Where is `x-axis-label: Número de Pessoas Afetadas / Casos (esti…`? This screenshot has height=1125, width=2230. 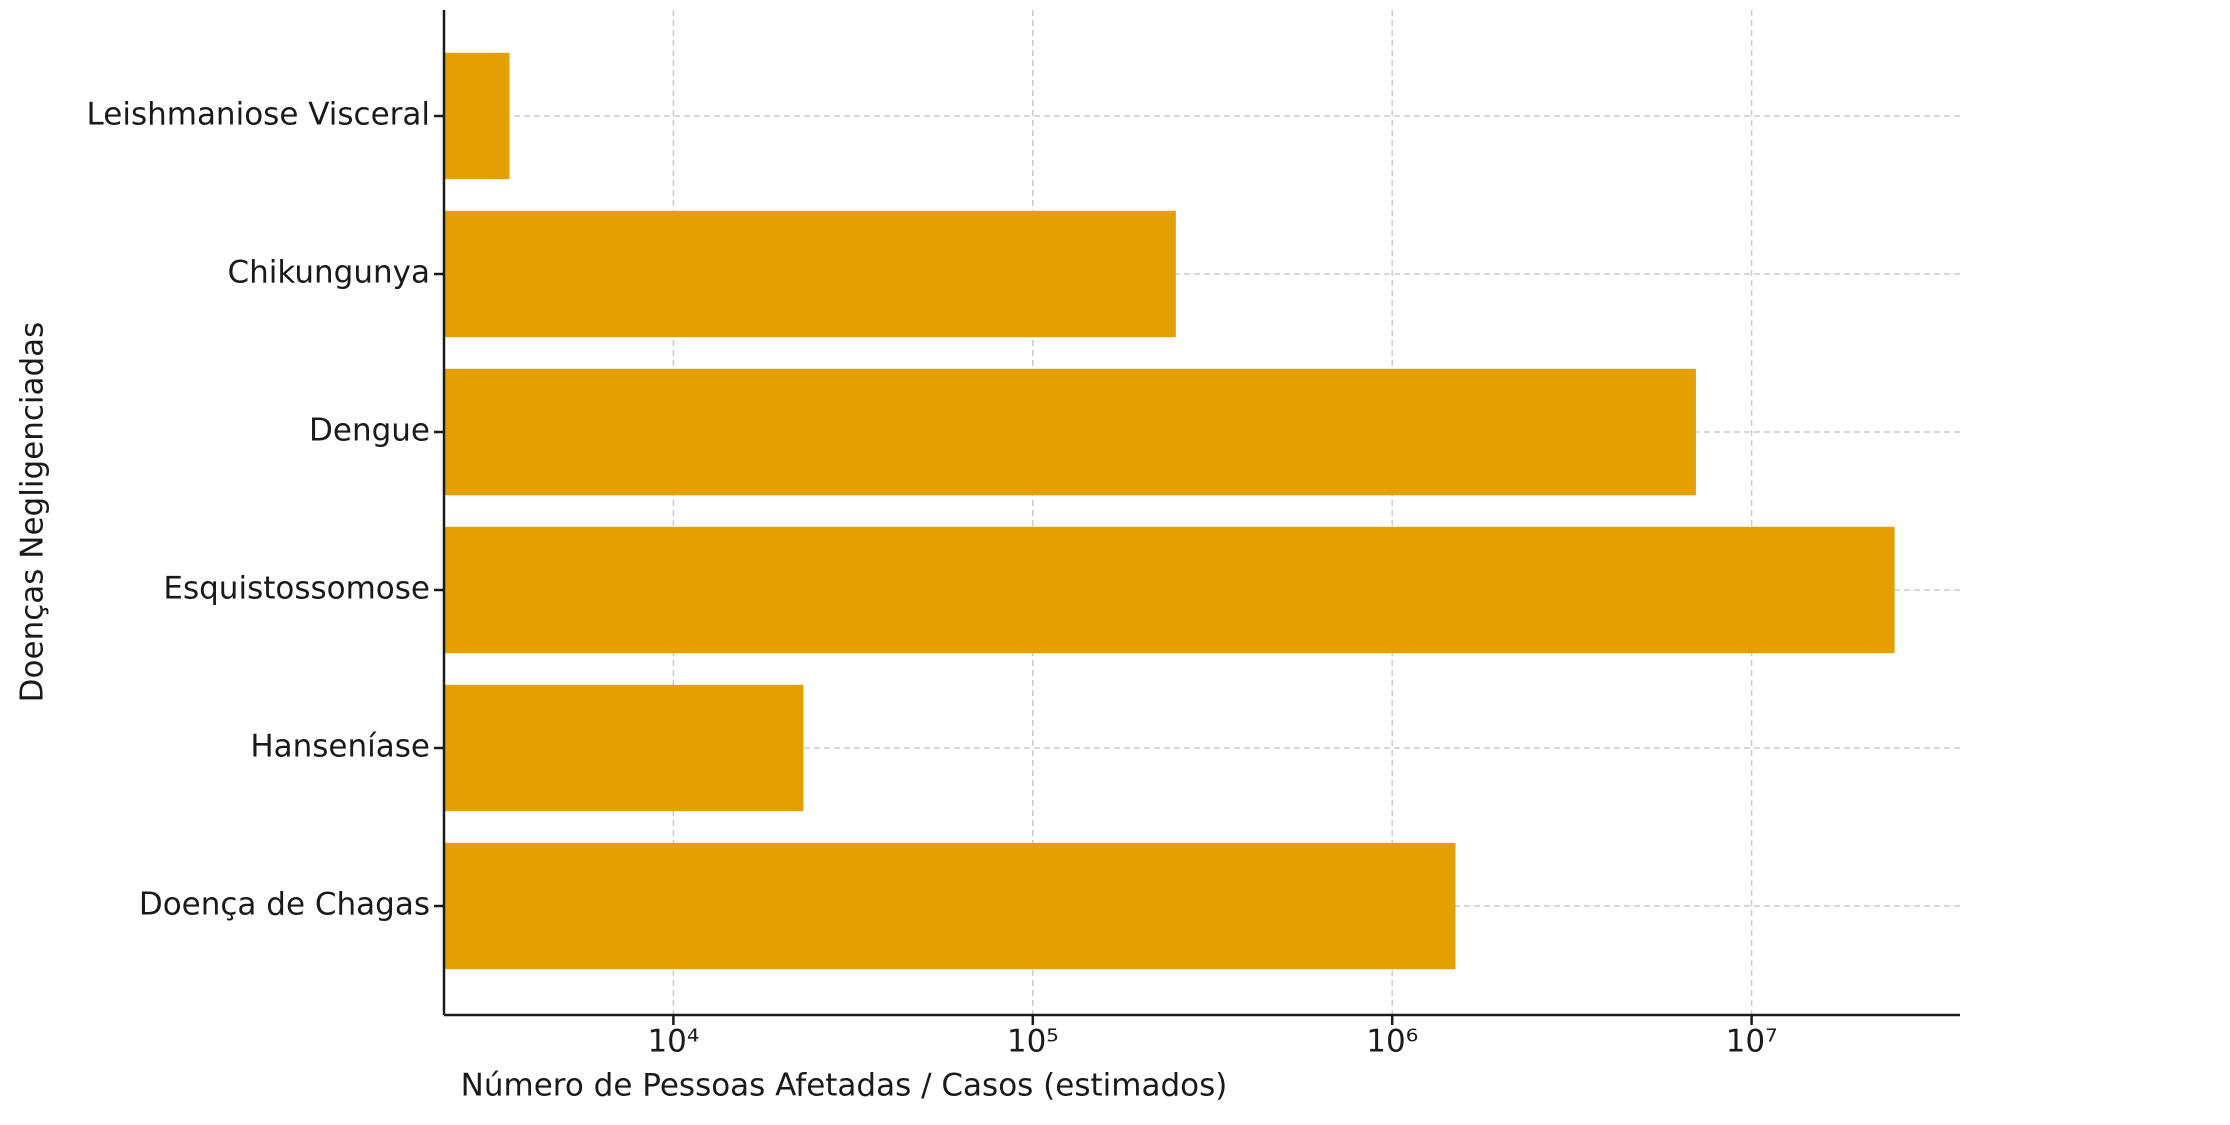 x-axis-label: Número de Pessoas Afetadas / Casos (esti… is located at coordinates (844, 1086).